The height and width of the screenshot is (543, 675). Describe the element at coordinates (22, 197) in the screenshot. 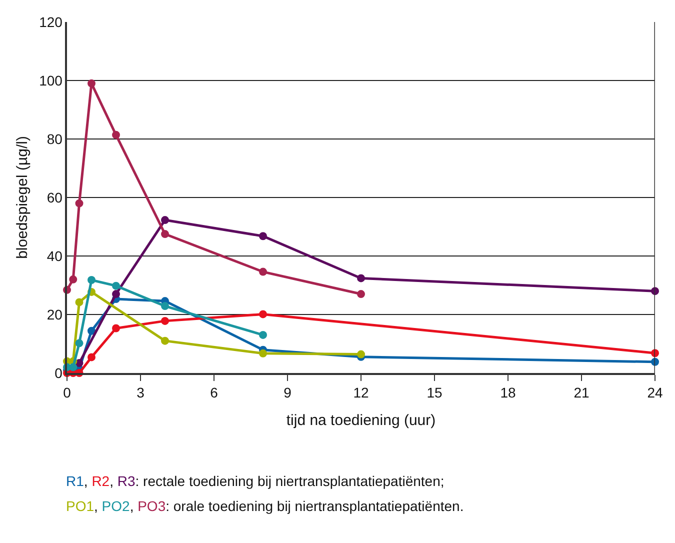

I see `y-axis-title: bloedspiegel (µg/l)` at that location.